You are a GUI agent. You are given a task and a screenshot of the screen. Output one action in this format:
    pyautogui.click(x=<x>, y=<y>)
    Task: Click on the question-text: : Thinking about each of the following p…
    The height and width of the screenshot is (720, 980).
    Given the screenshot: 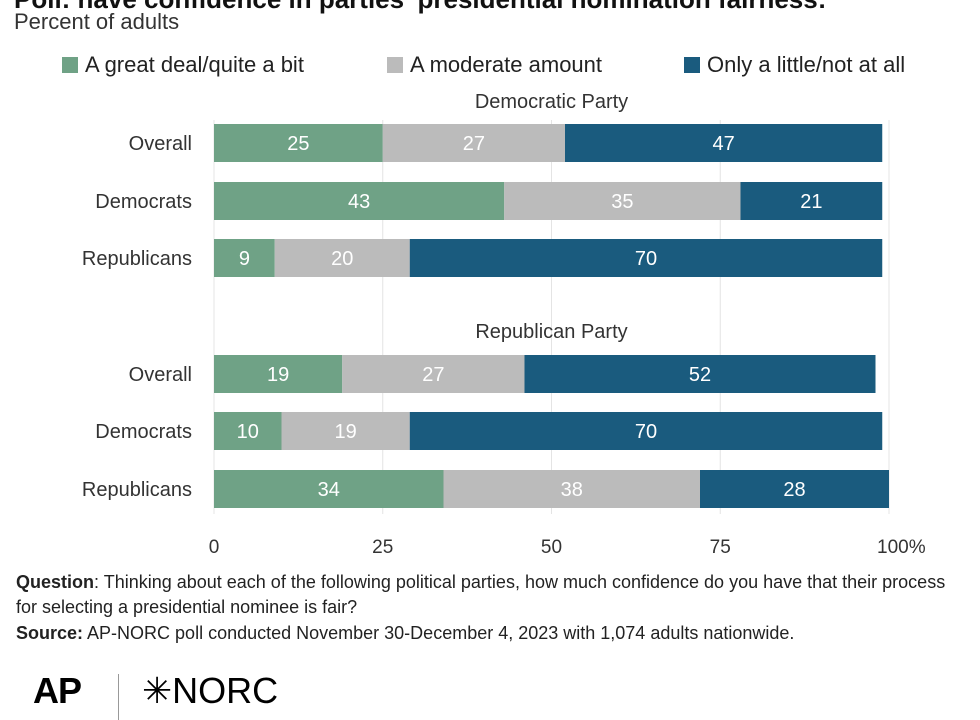 What is the action you would take?
    pyautogui.click(x=481, y=594)
    